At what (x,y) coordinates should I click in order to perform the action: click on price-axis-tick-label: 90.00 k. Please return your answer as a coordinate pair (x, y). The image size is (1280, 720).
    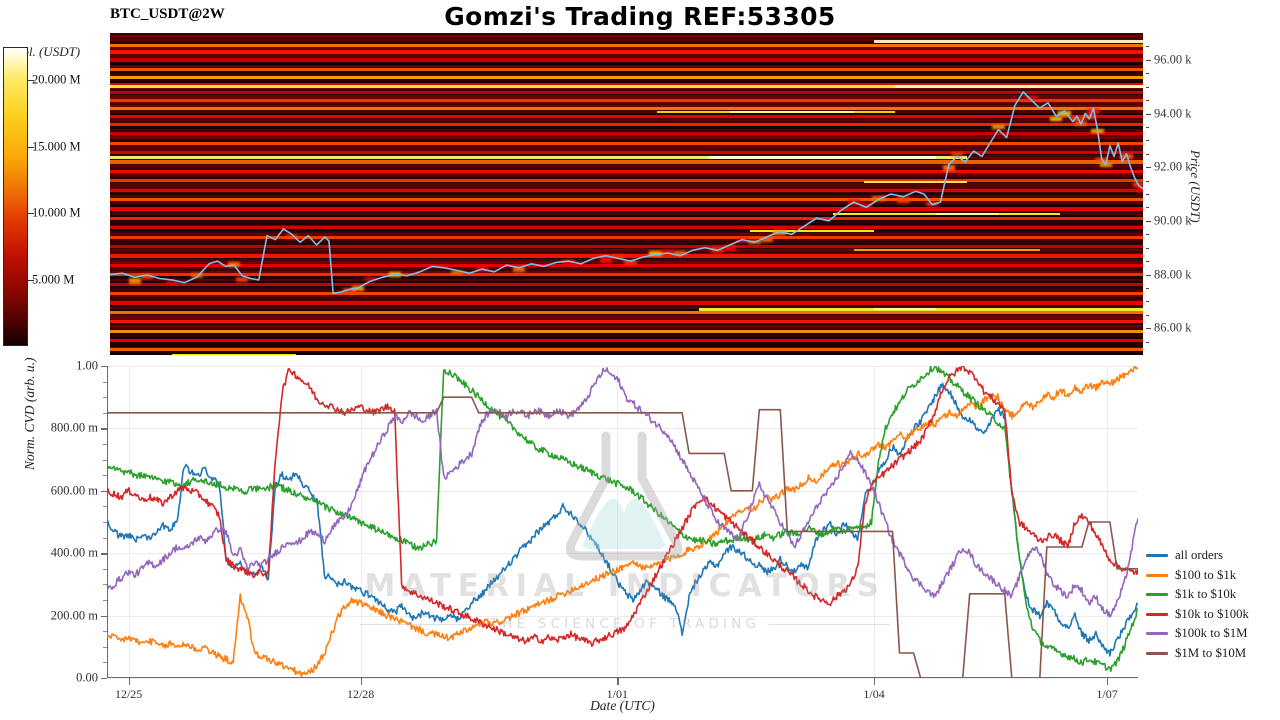
    Looking at the image, I should click on (1173, 220).